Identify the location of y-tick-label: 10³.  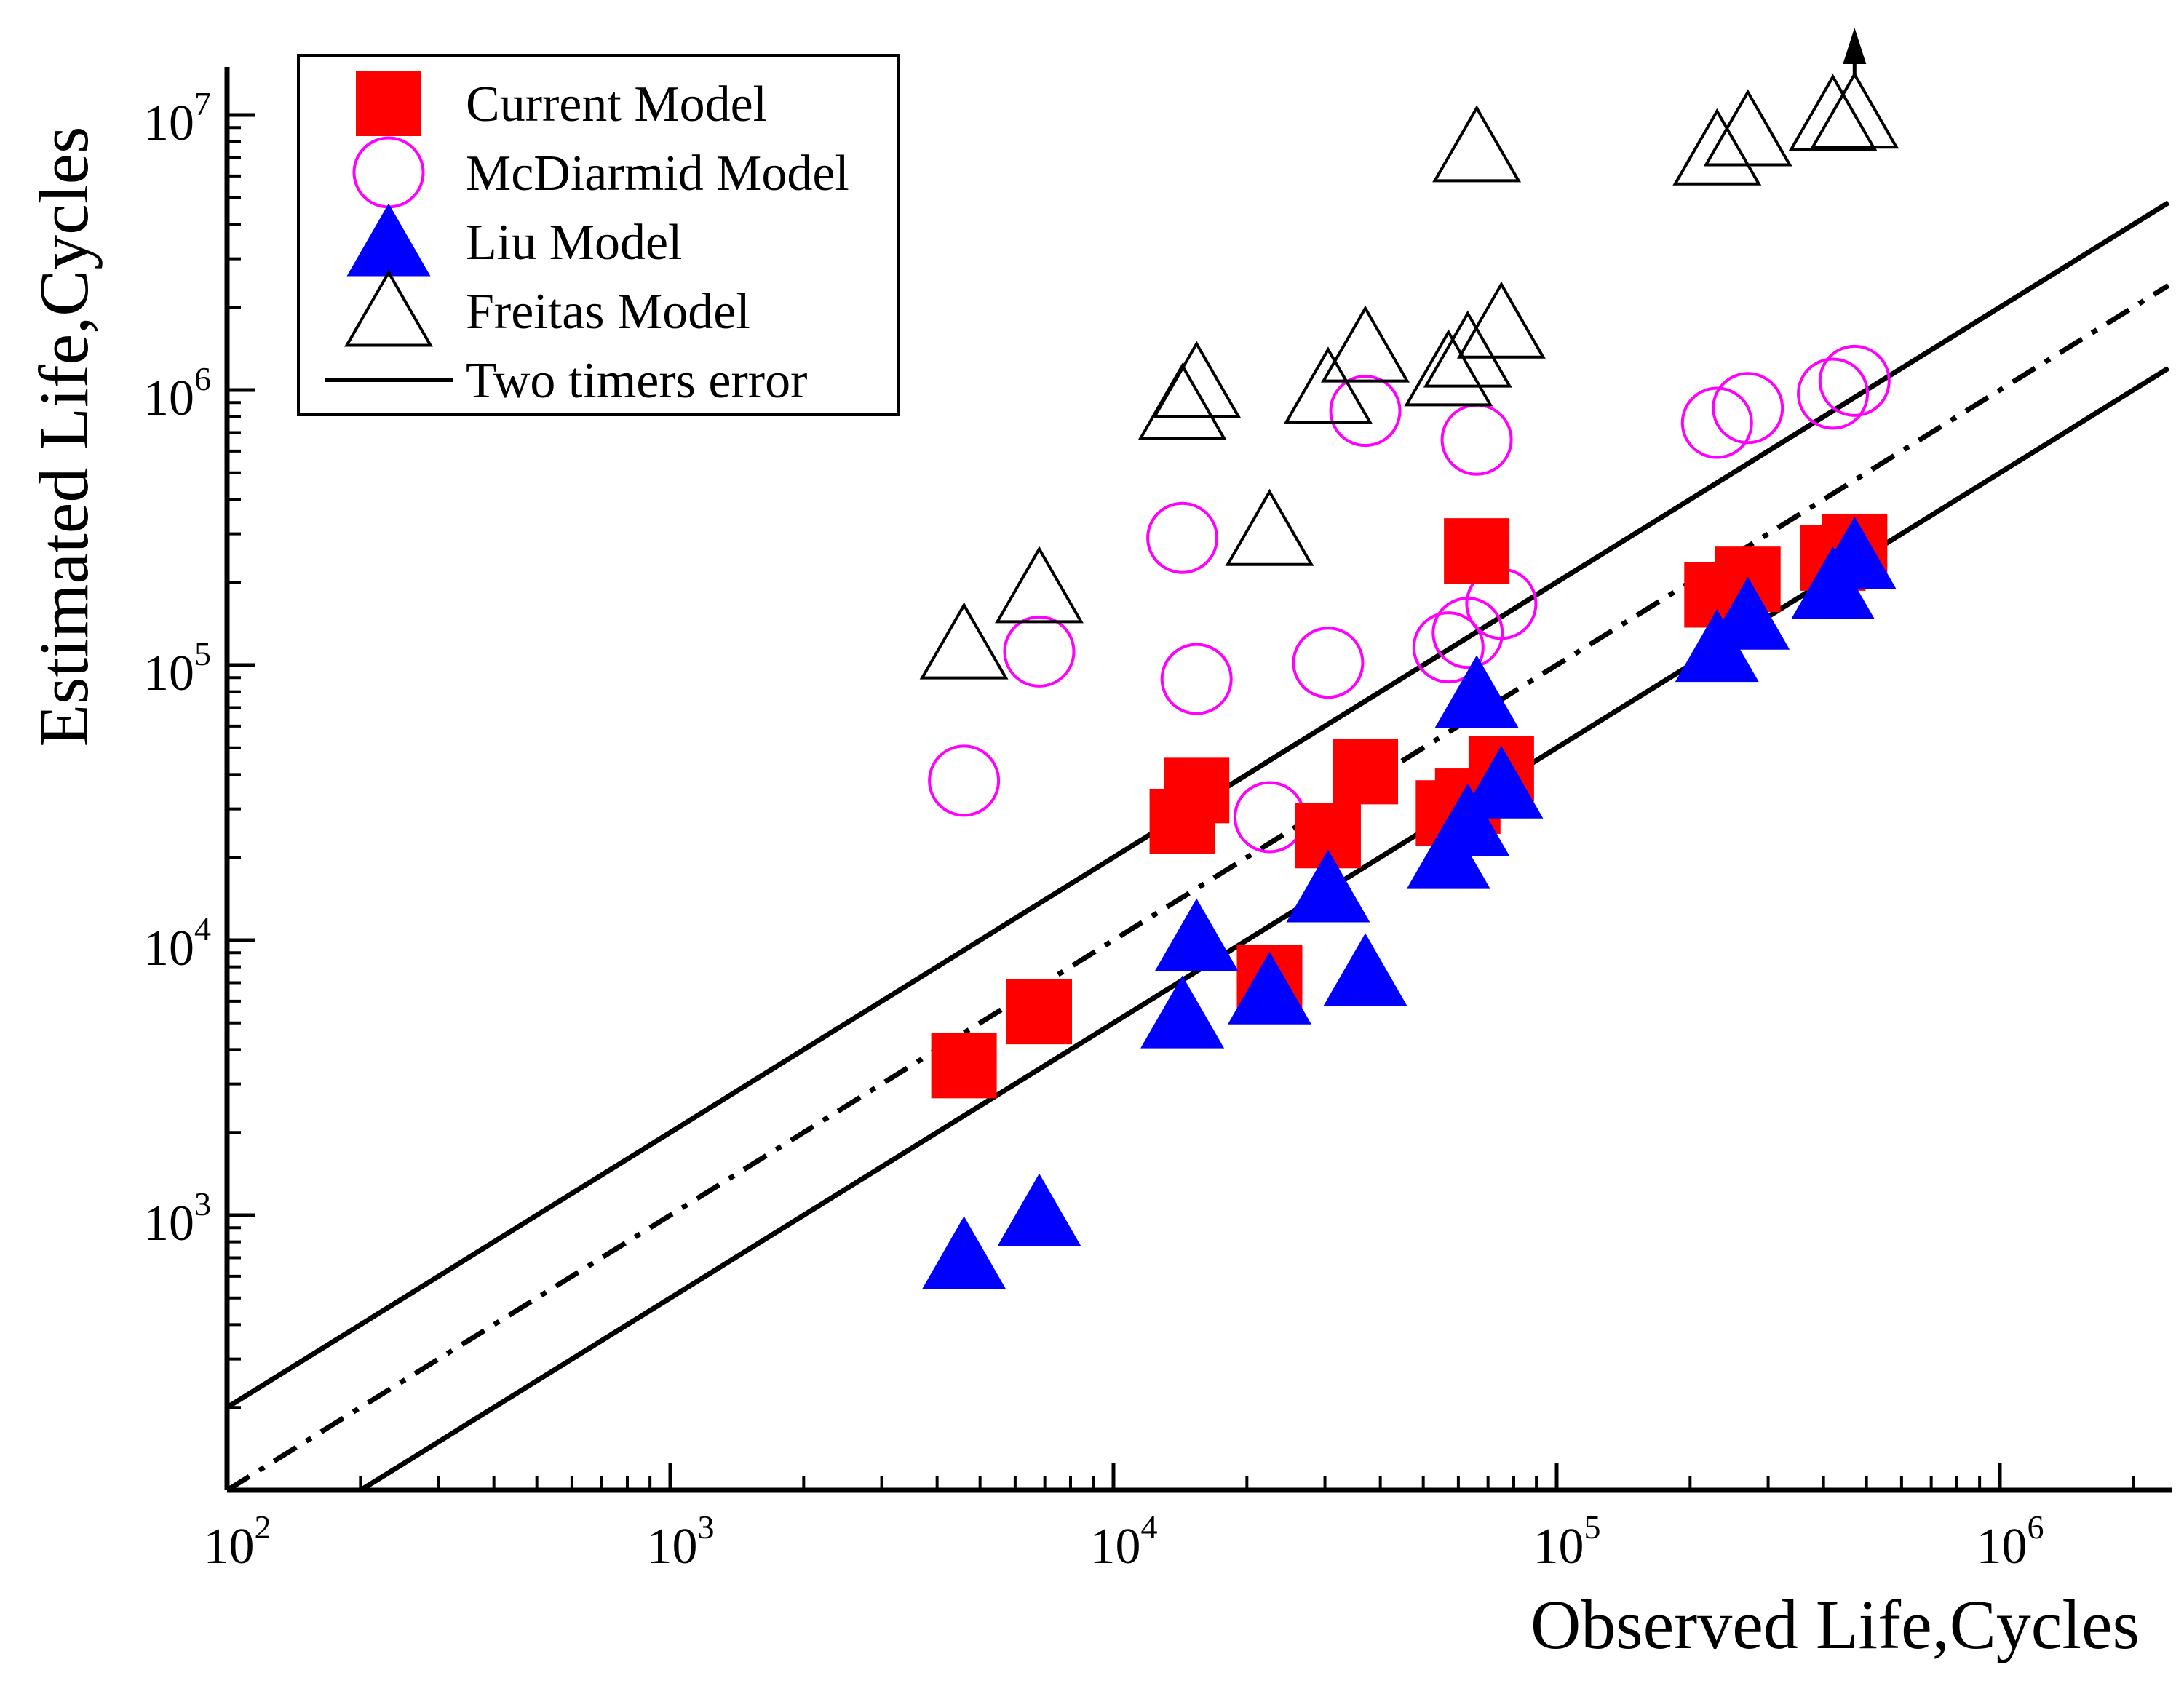
(177, 1218).